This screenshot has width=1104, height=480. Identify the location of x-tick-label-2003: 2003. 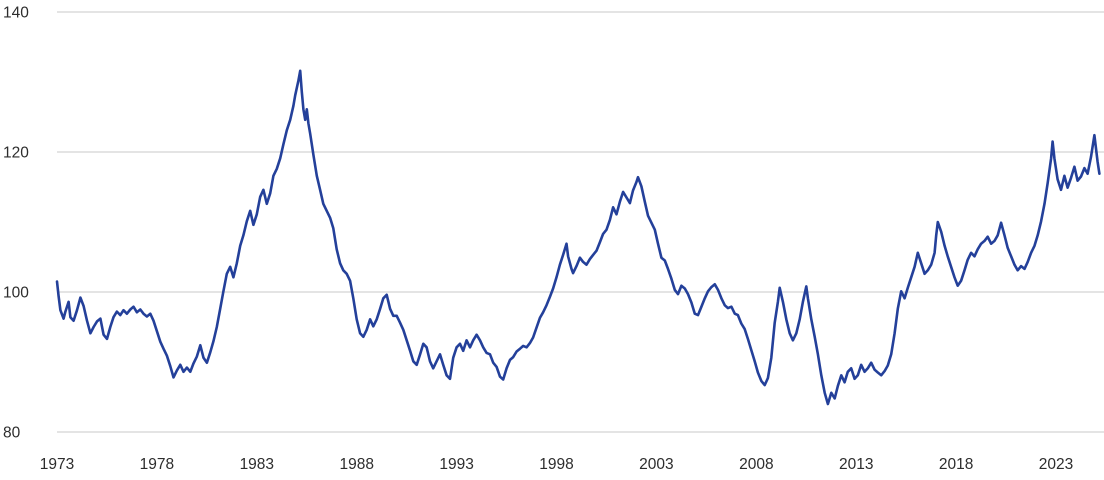
(656, 464).